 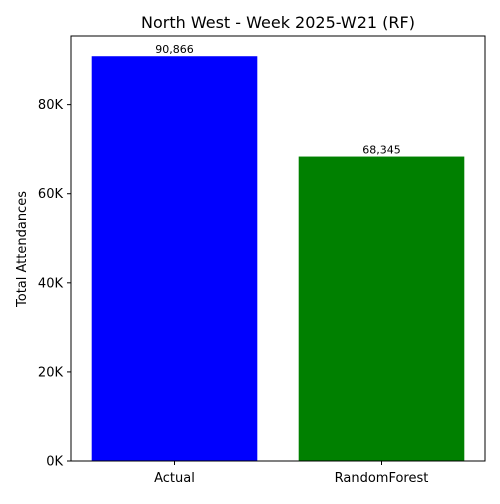 What do you see at coordinates (381, 150) in the screenshot?
I see `data-label-randomforest: 68,345` at bounding box center [381, 150].